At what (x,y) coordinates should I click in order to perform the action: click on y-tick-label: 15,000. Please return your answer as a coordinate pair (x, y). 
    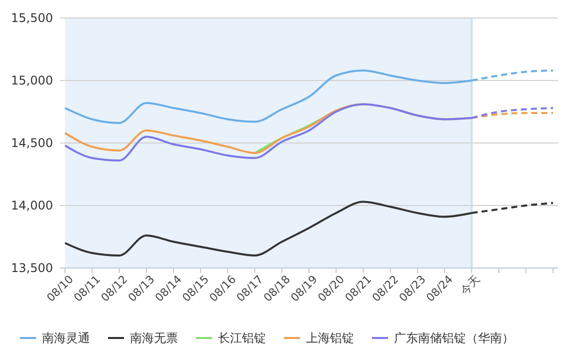
    Looking at the image, I should click on (32, 80).